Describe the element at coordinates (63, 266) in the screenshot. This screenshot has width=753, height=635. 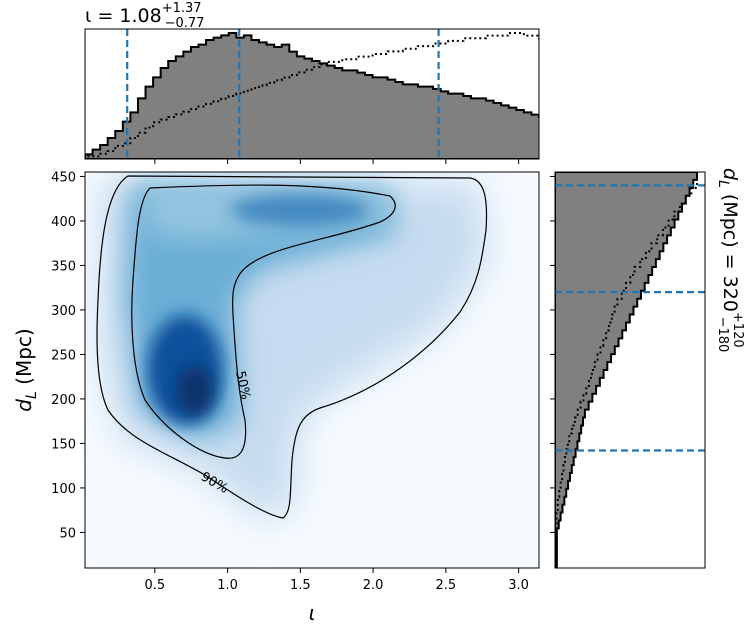
I see `y-tick-label-6: 350` at that location.